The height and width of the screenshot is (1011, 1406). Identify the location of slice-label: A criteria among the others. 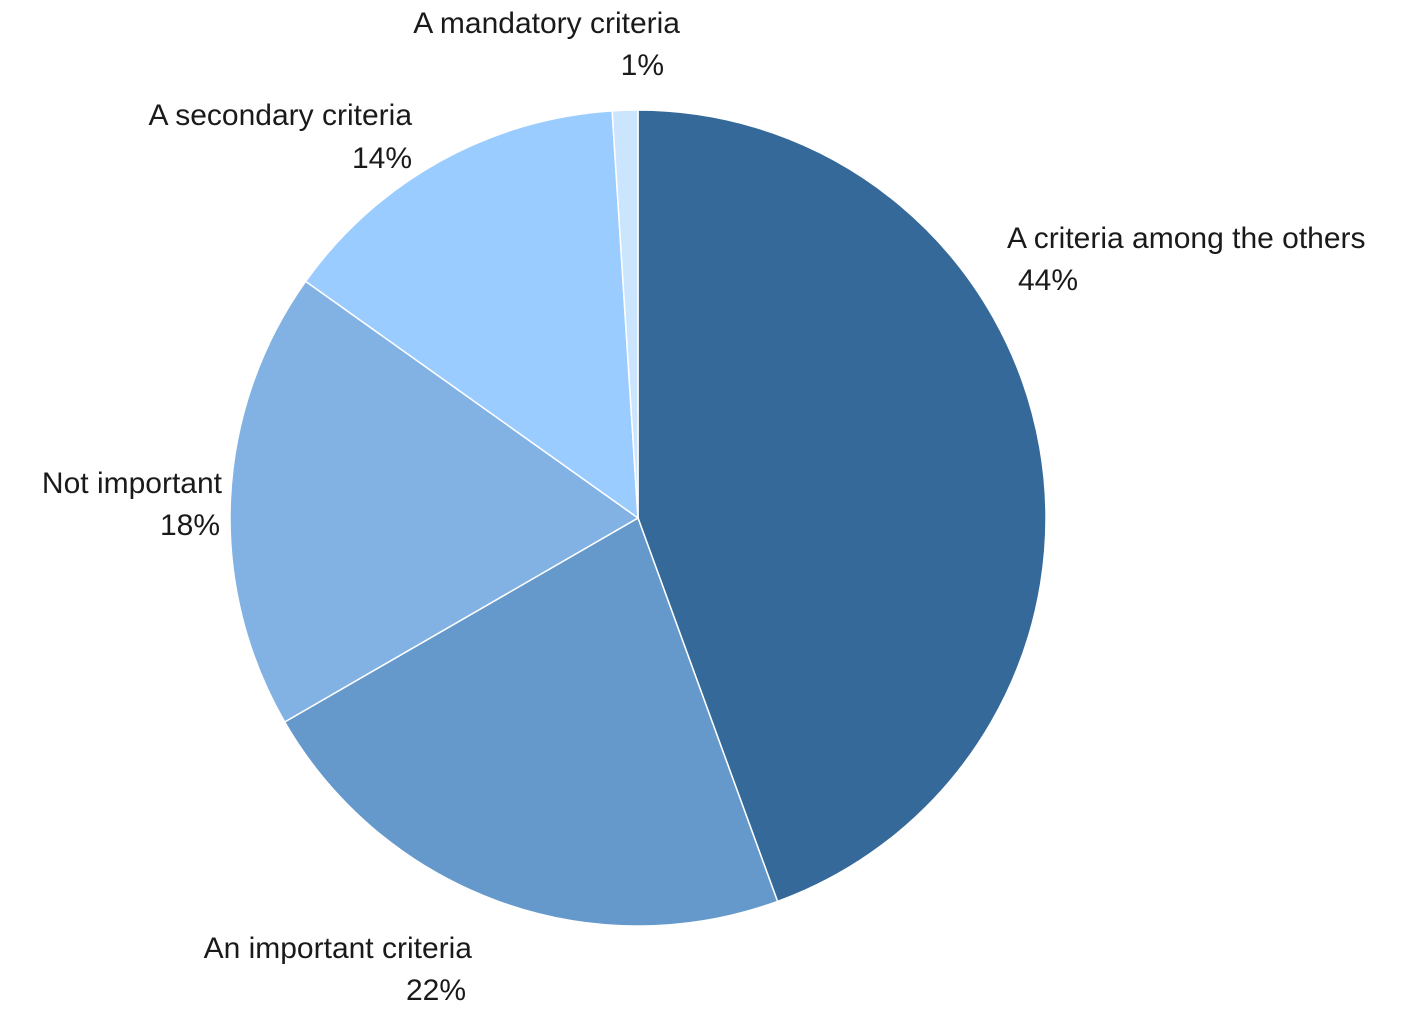
(1186, 238).